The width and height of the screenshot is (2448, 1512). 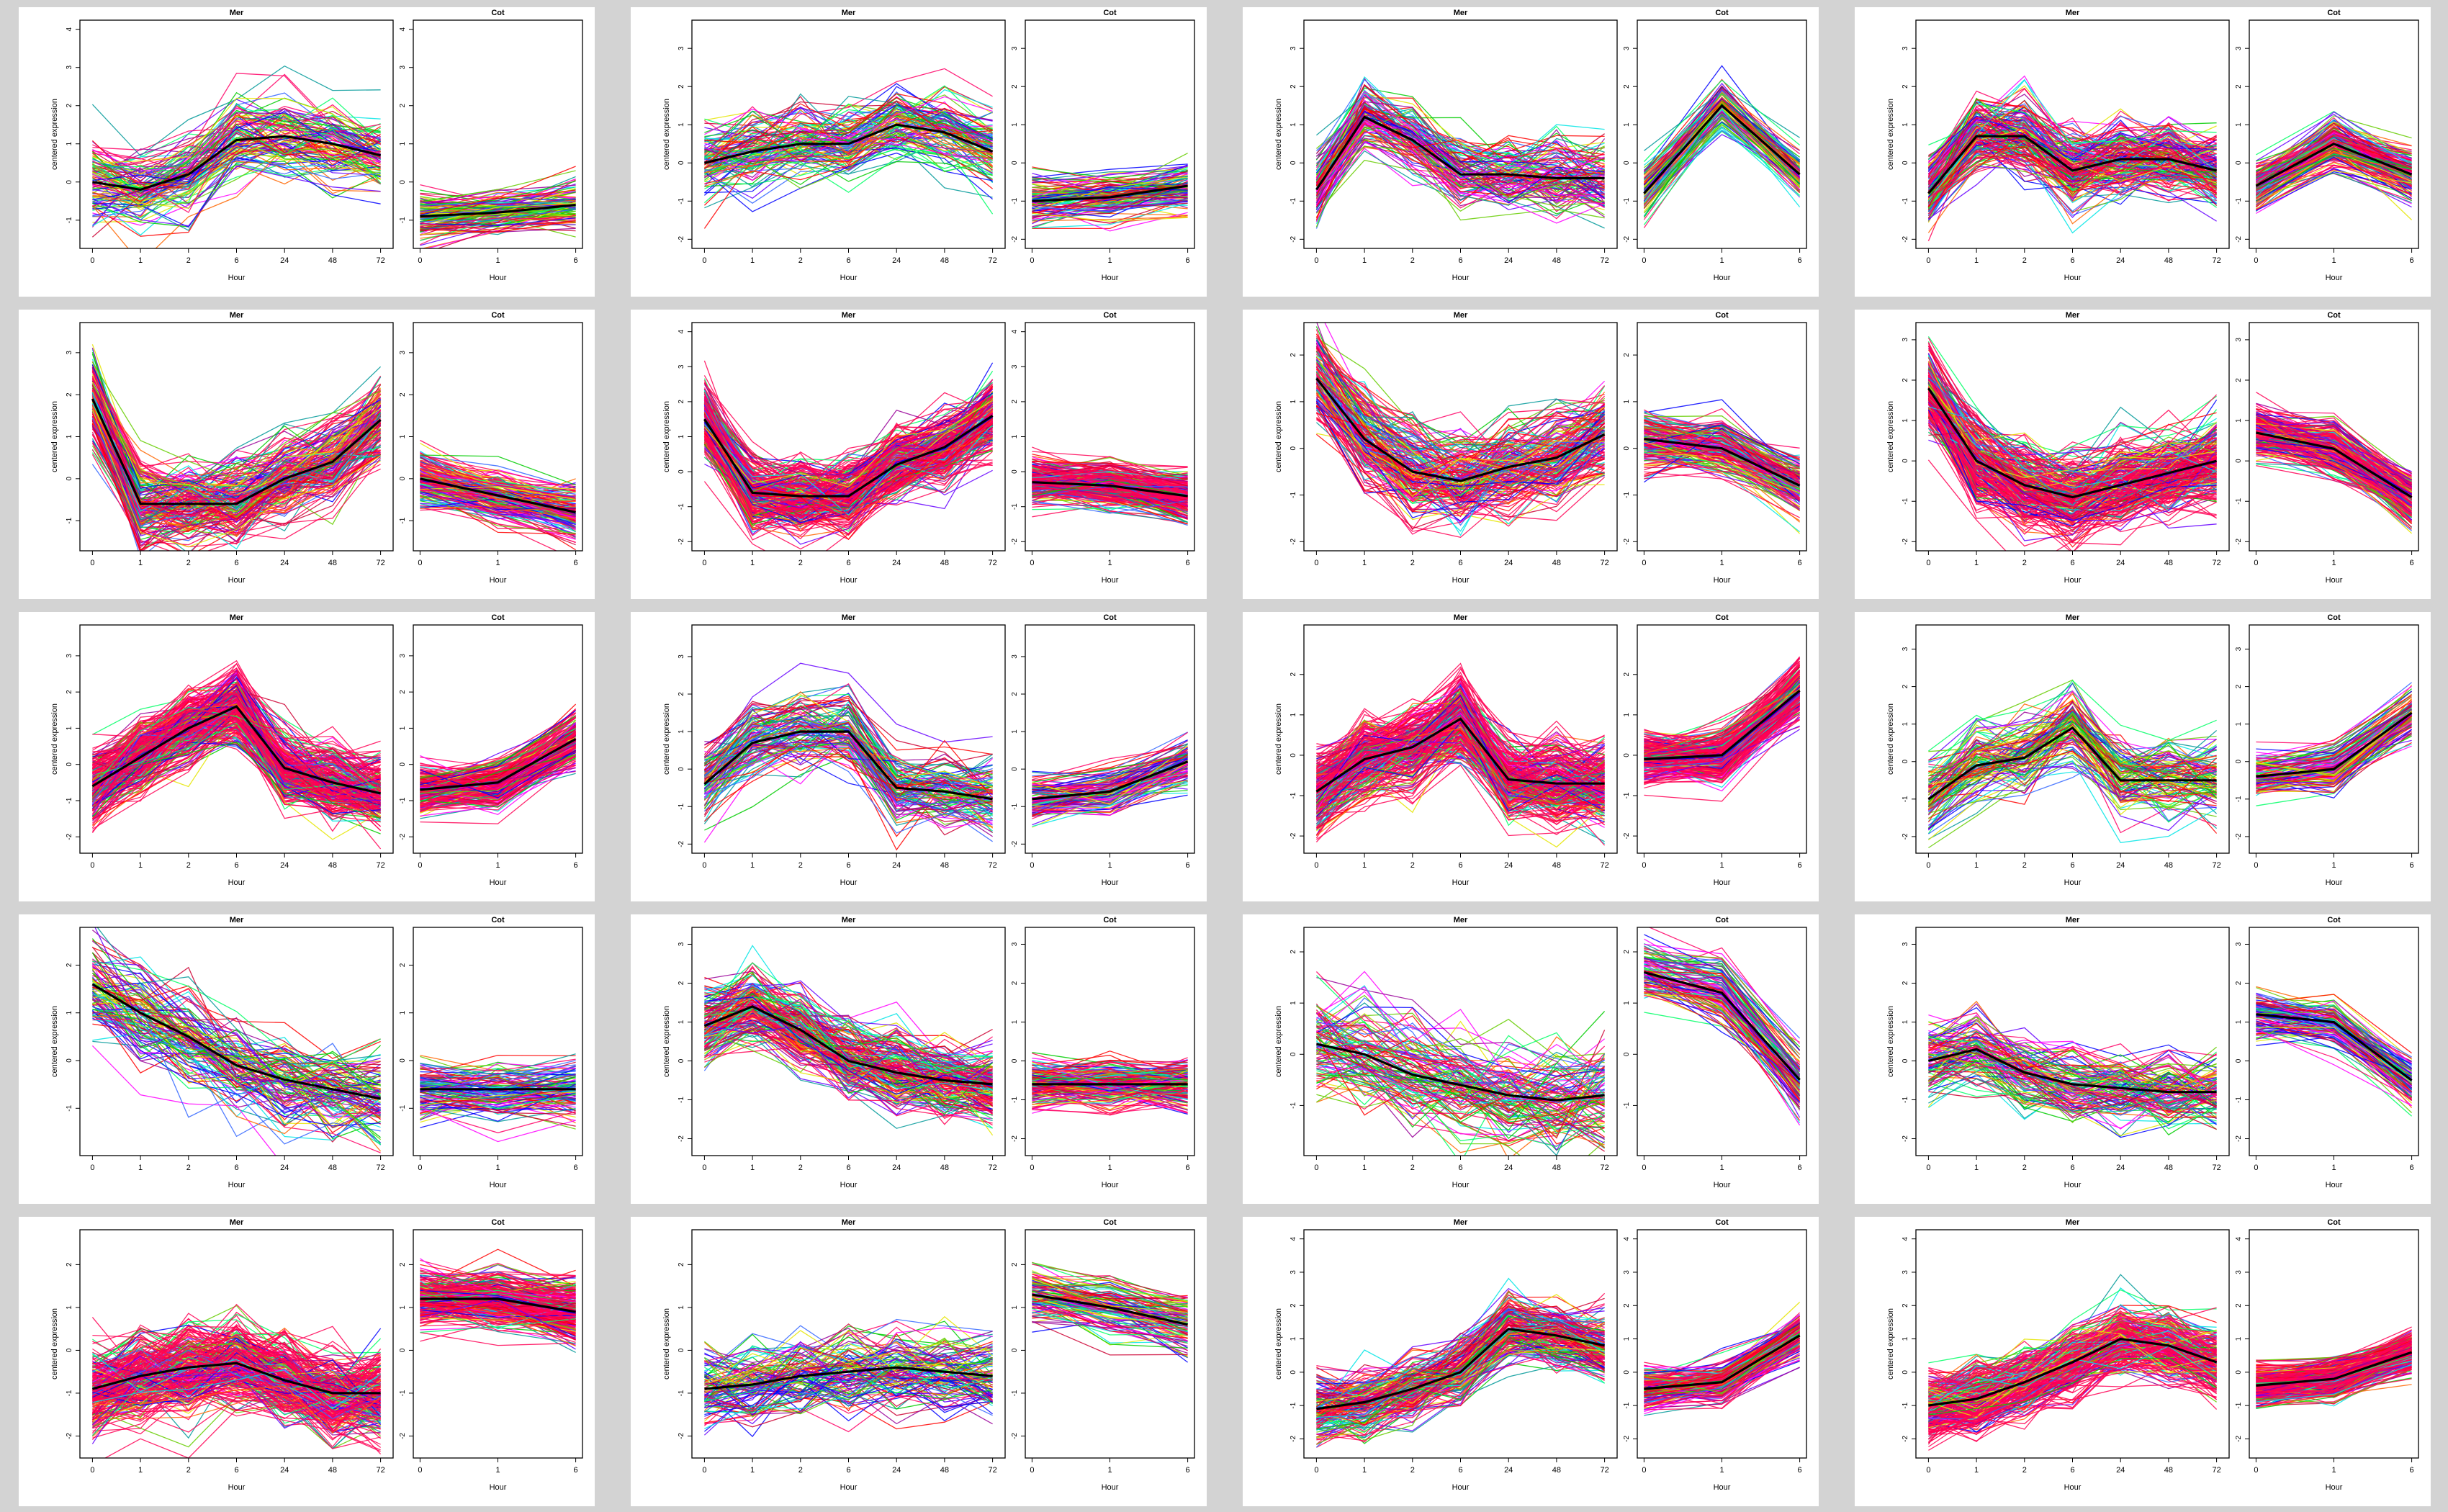 What do you see at coordinates (380, 260) in the screenshot?
I see `x-tick-label: 72` at bounding box center [380, 260].